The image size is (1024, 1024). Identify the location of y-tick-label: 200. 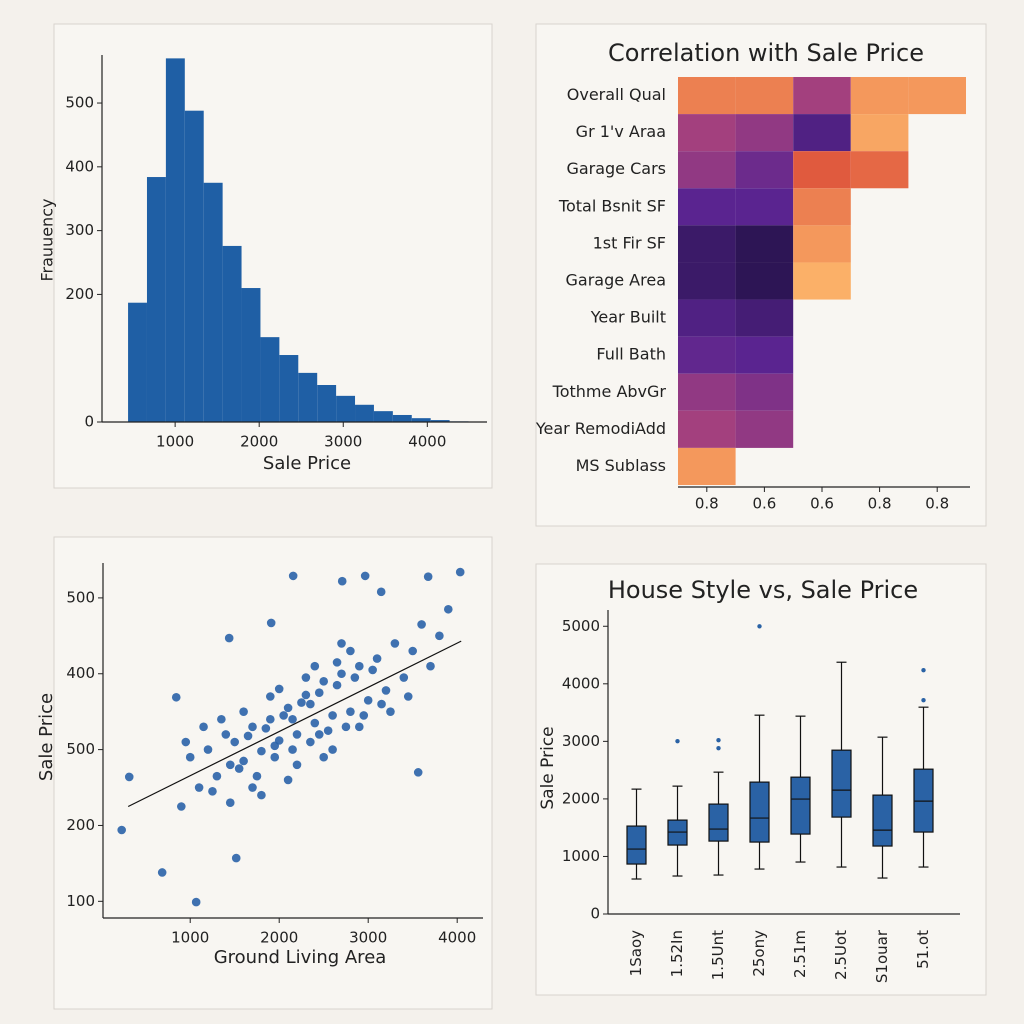
(79, 294).